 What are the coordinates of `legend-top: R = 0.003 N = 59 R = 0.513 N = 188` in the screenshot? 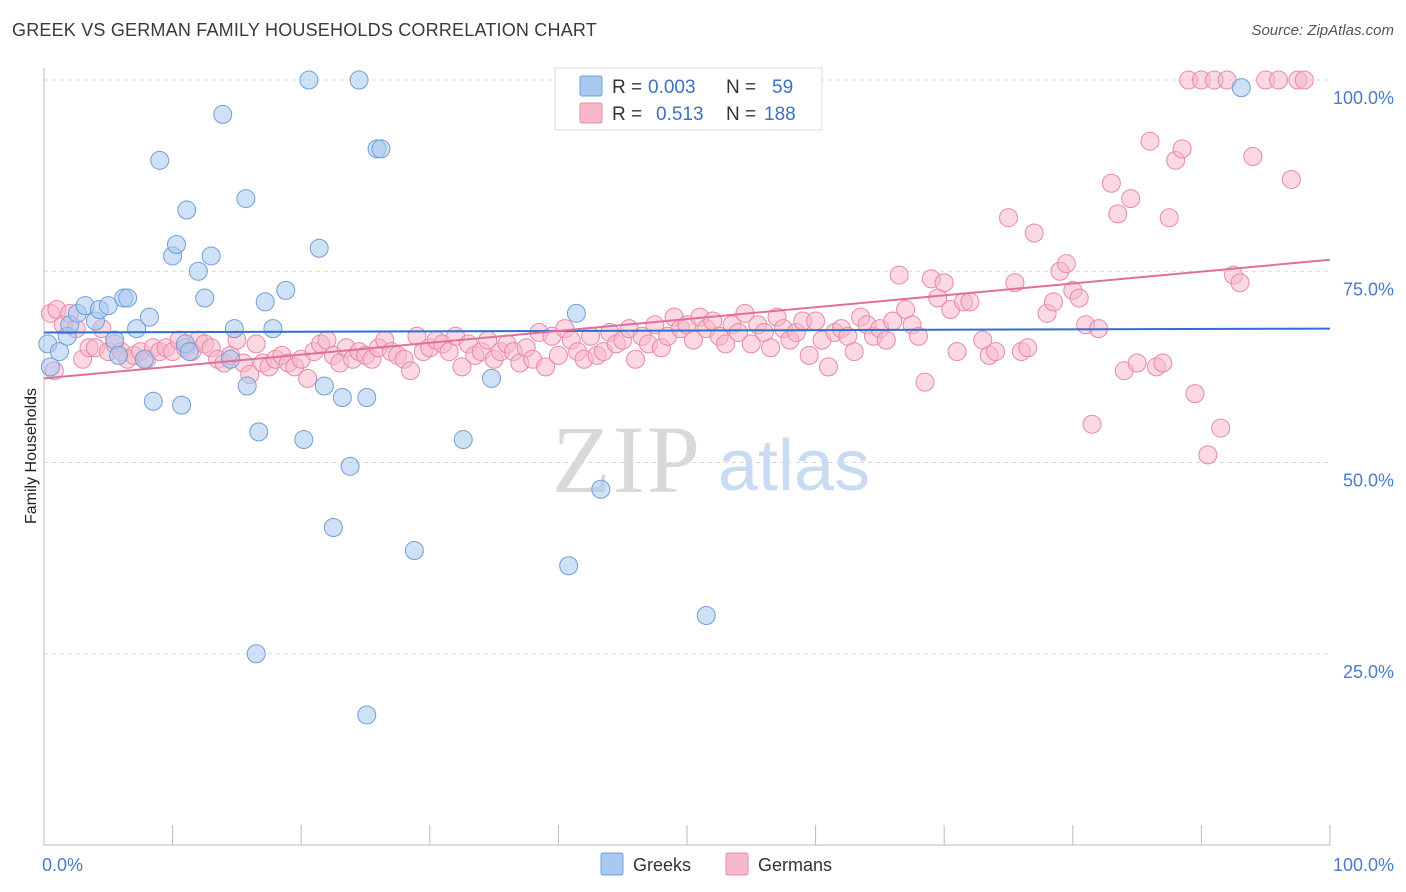 It's located at (688, 99).